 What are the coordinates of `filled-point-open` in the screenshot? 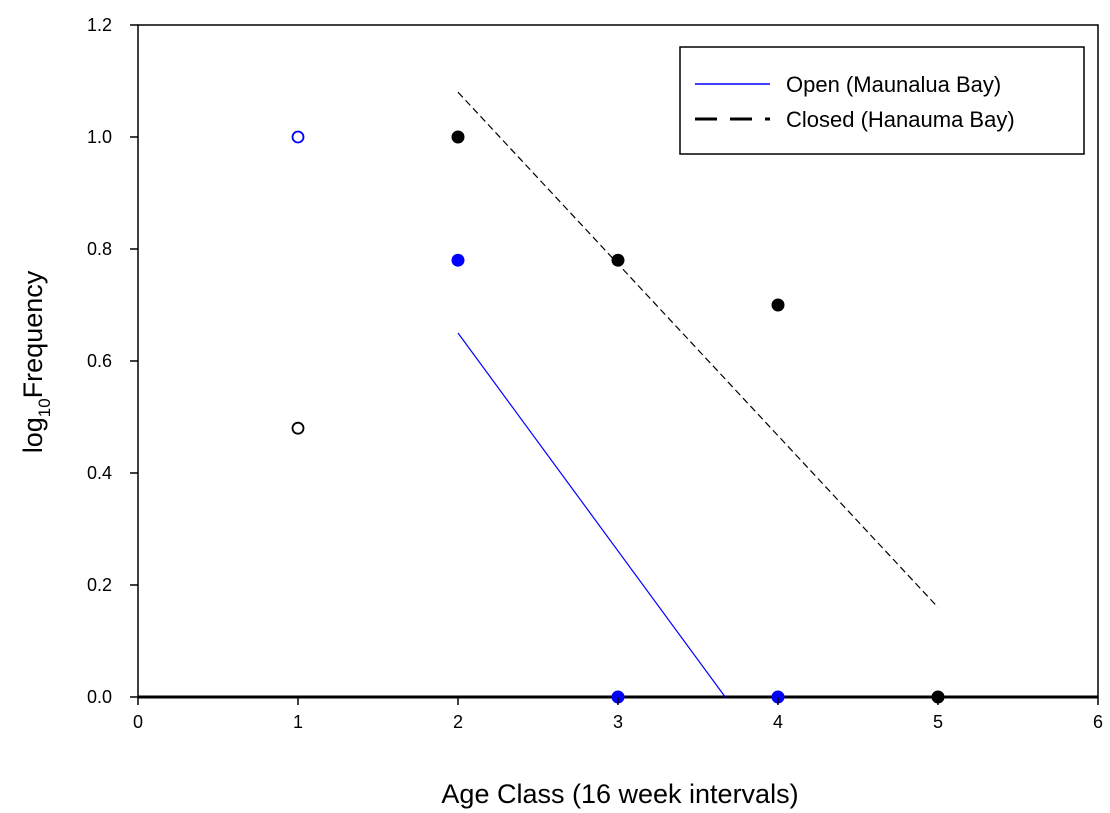 It's located at (458, 260).